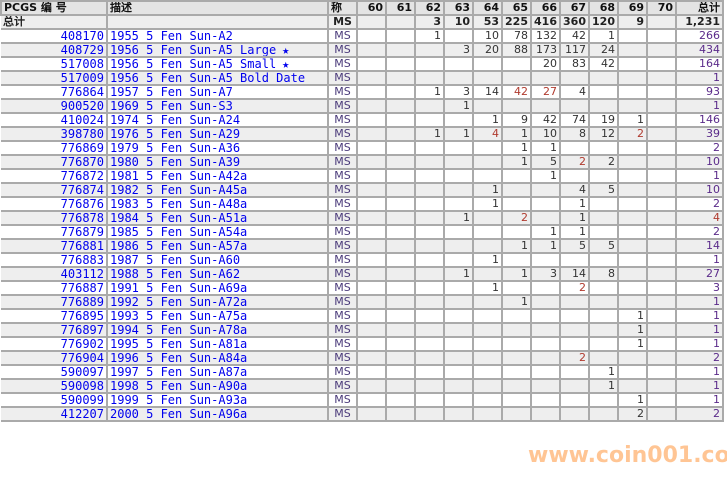  What do you see at coordinates (217, 372) in the screenshot?
I see `description-link: 1997 5 Fen Sun-A87a` at bounding box center [217, 372].